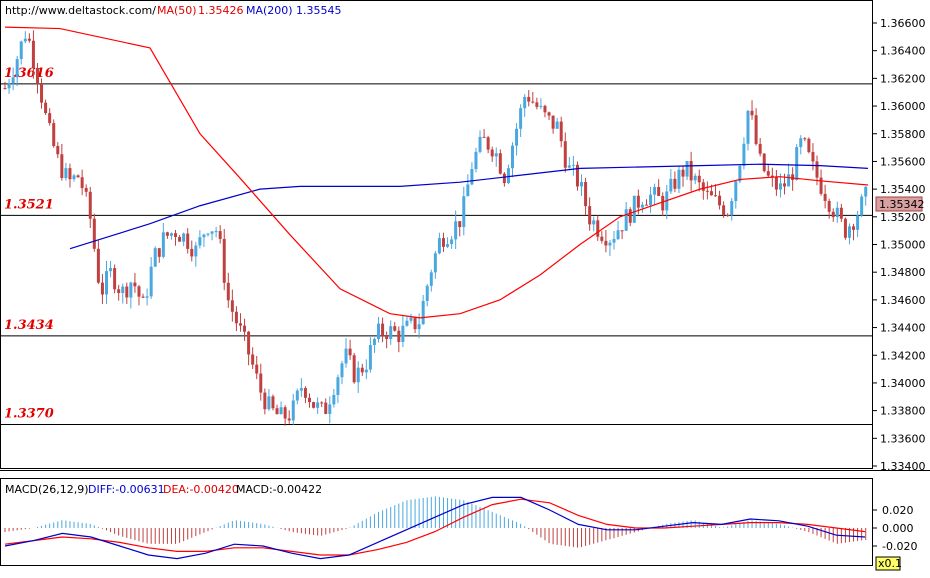 This screenshot has height=578, width=930. I want to click on y-tick-label: 1.33400, so click(903, 466).